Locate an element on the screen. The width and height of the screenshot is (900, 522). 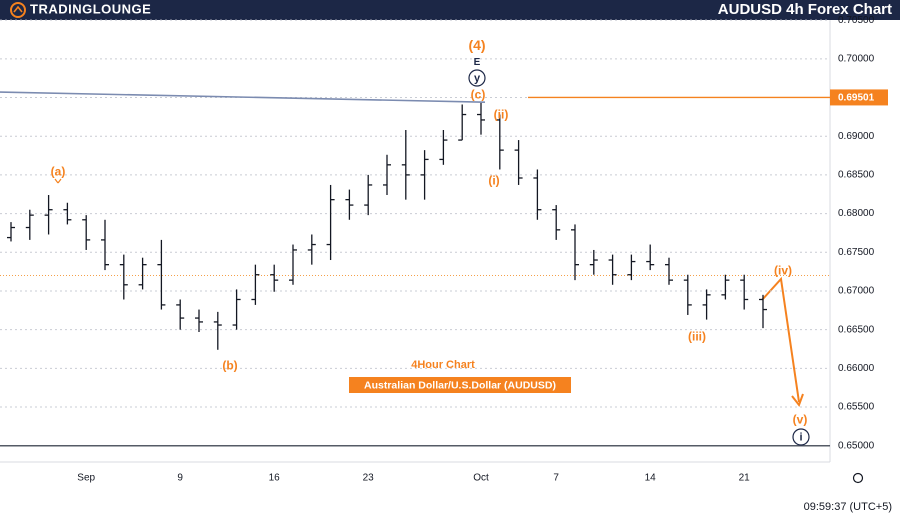
projection-arrow is located at coordinates (780, 339).